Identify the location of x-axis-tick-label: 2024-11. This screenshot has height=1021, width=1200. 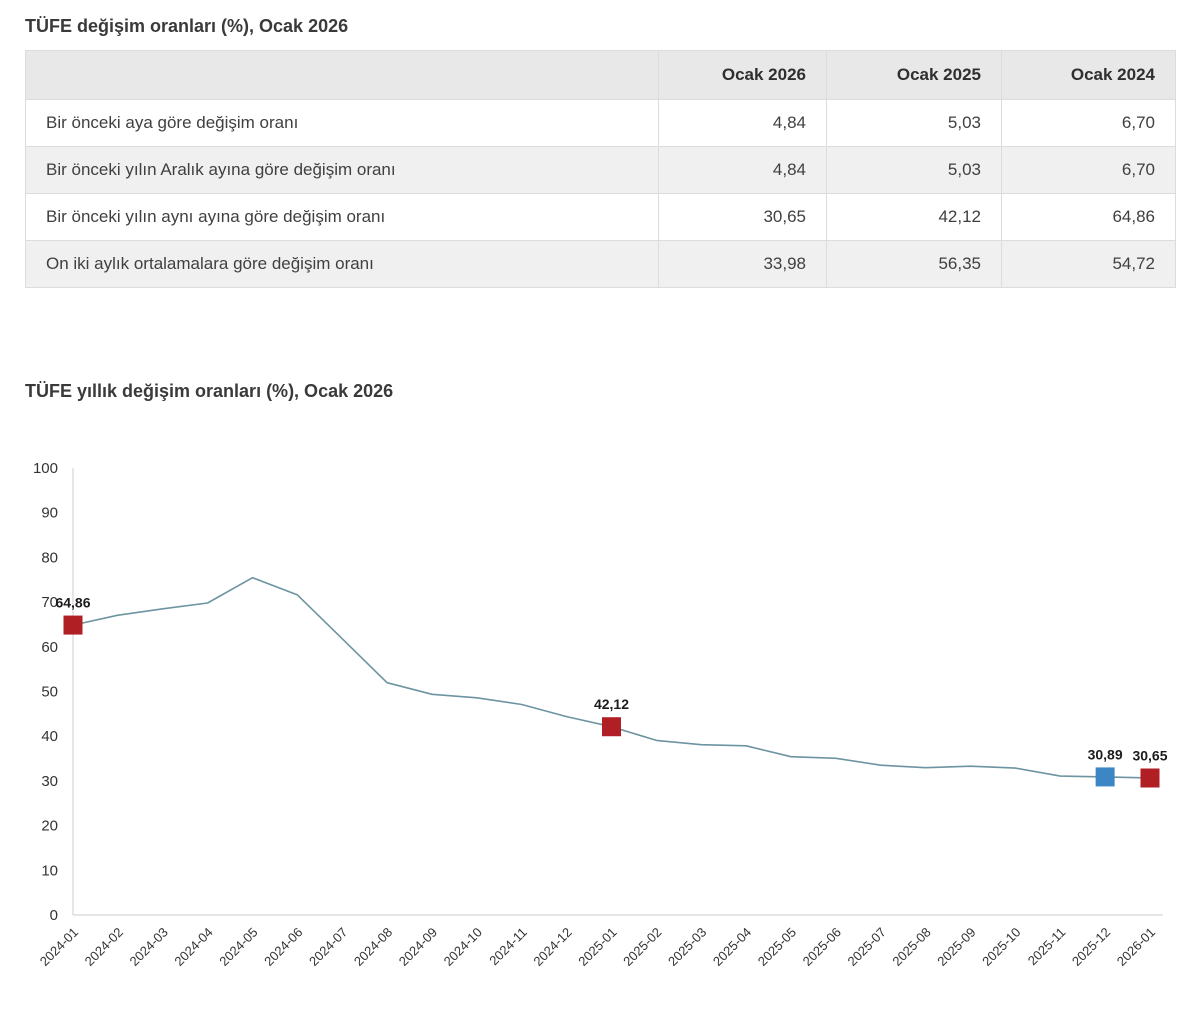
(508, 947).